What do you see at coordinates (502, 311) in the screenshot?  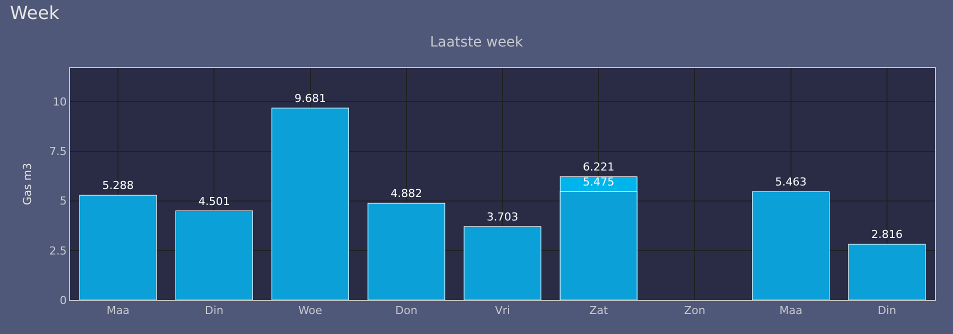 I see `x-tick-label: Vri` at bounding box center [502, 311].